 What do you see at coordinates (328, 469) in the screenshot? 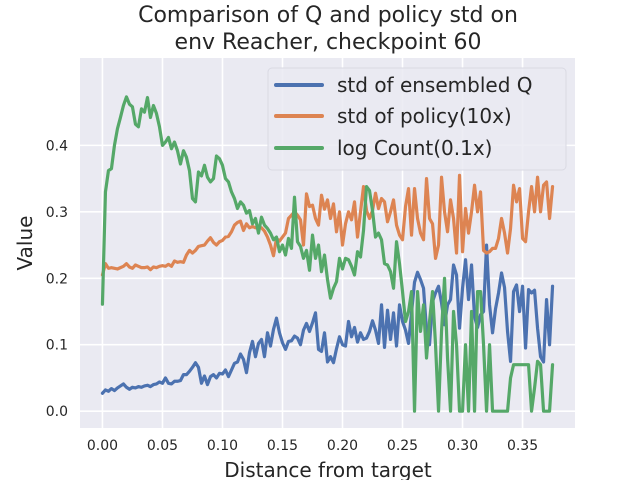
I see `x-axis-label: Distance from target` at bounding box center [328, 469].